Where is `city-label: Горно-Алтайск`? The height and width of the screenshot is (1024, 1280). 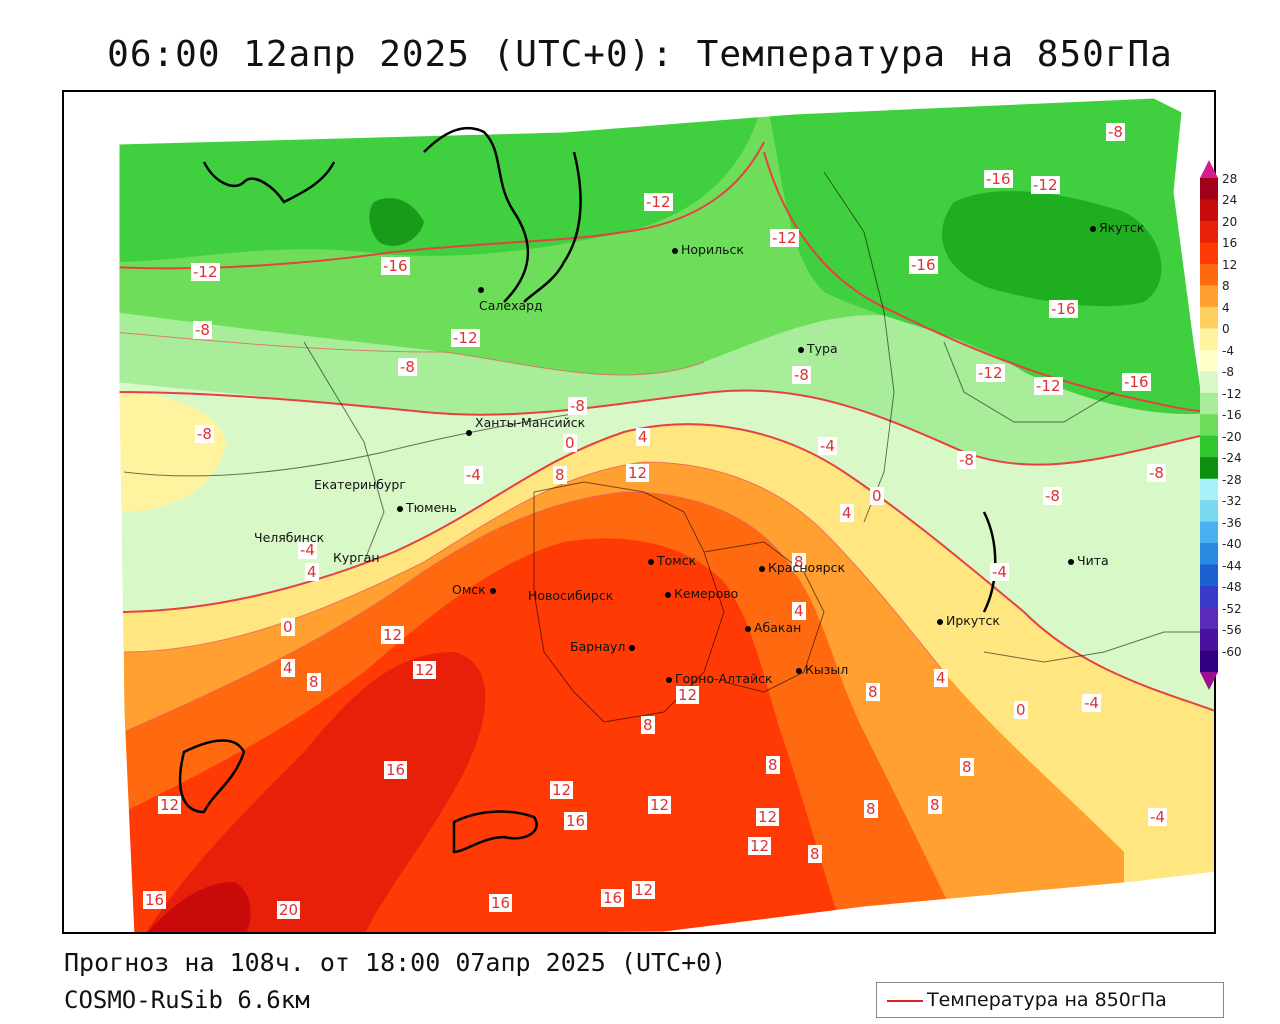 city-label: Горно-Алтайск is located at coordinates (719, 678).